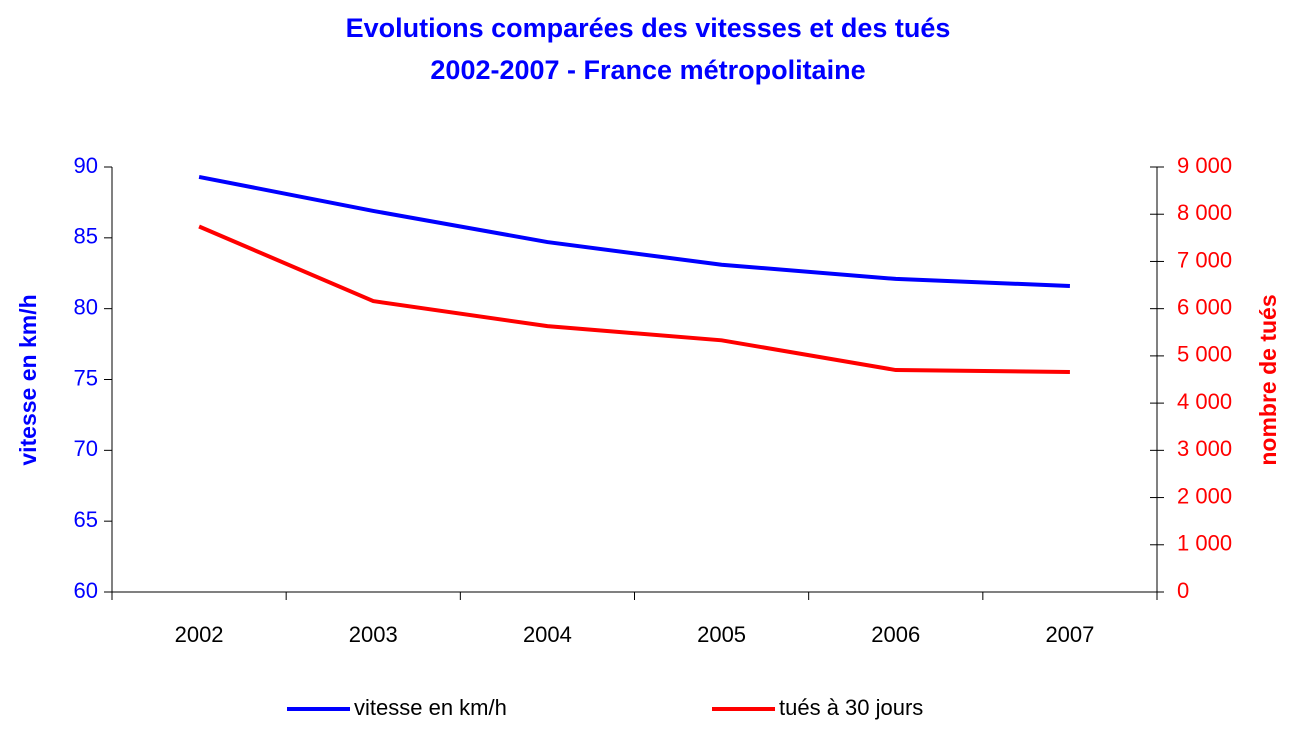 The height and width of the screenshot is (748, 1297). What do you see at coordinates (1204, 306) in the screenshot?
I see `y2-tick-label: 6 000` at bounding box center [1204, 306].